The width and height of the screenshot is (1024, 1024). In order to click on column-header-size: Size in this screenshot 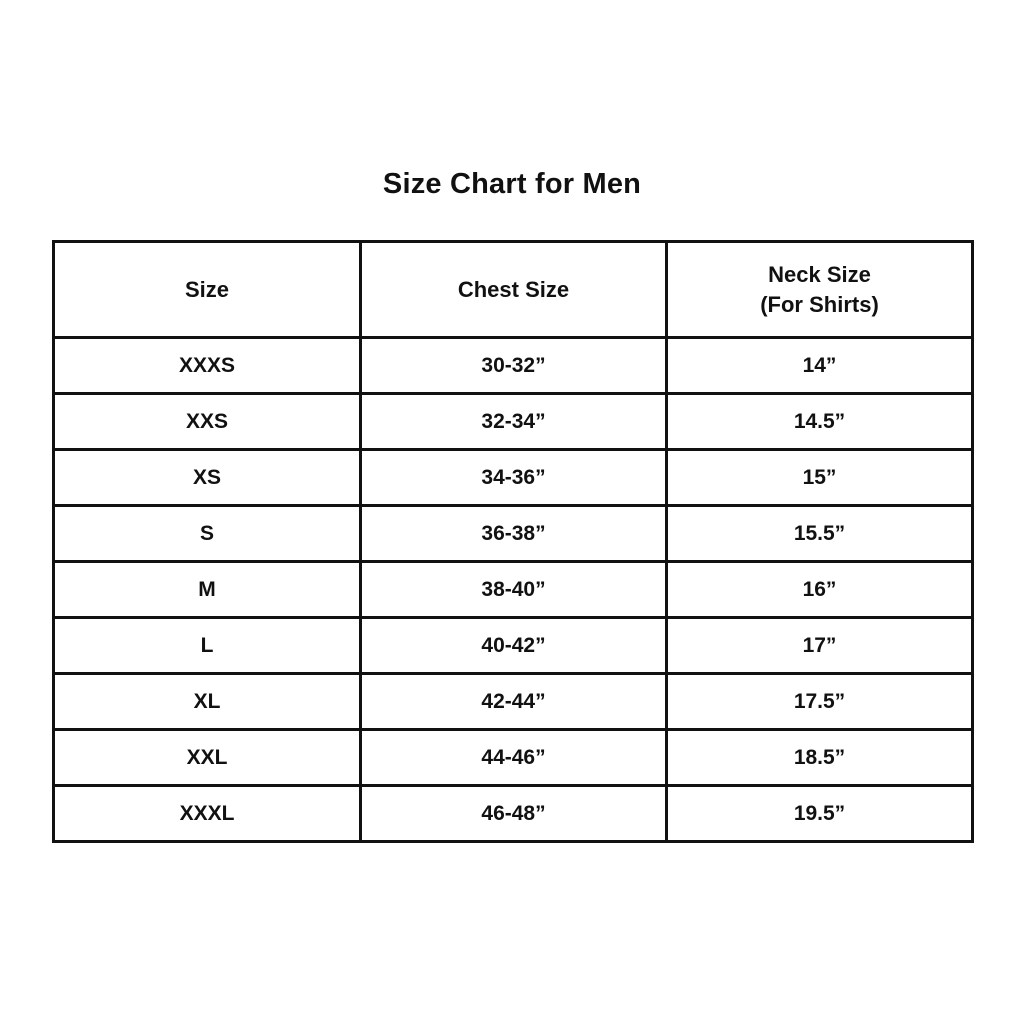, I will do `click(207, 289)`.